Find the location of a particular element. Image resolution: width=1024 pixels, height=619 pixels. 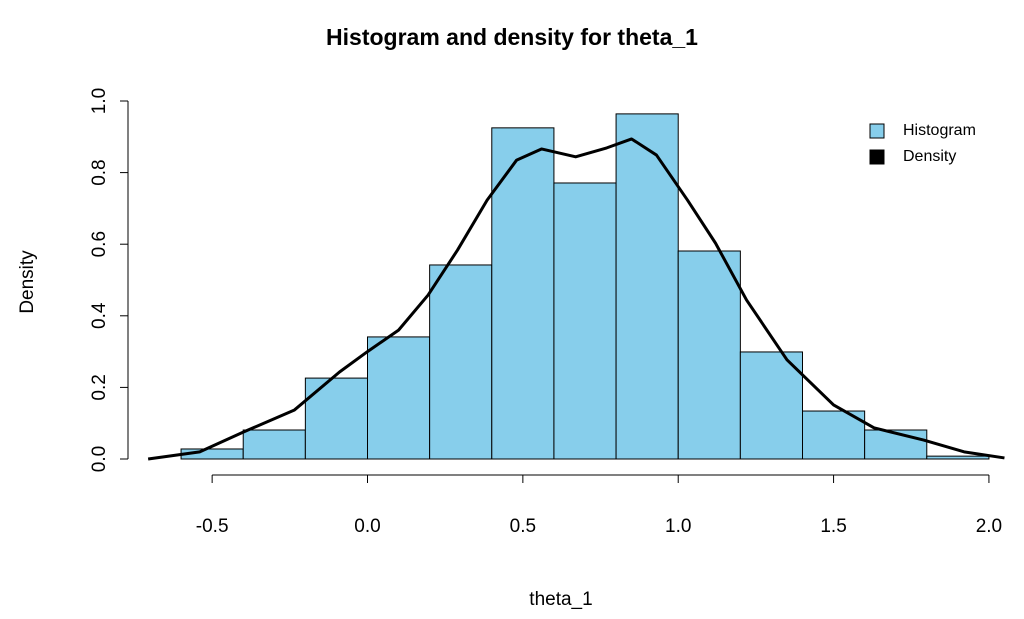

x-tick-label: 0.5 is located at coordinates (523, 526).